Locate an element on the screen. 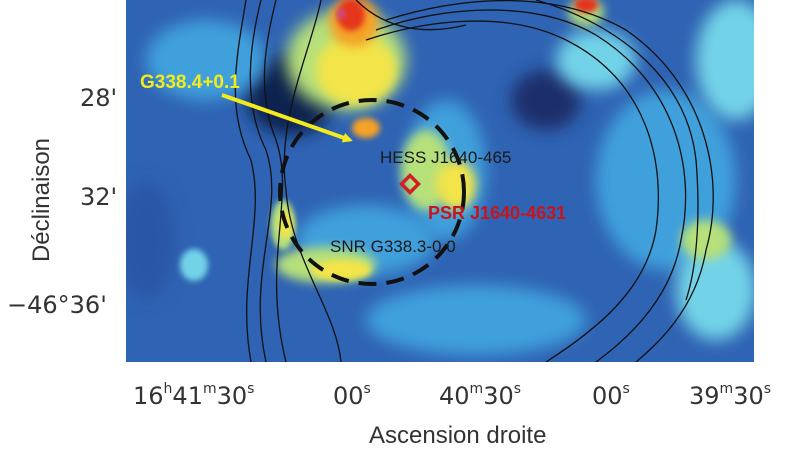 Image resolution: width=809 pixels, height=457 pixels. y-axis-title: Déclinaison is located at coordinates (41, 200).